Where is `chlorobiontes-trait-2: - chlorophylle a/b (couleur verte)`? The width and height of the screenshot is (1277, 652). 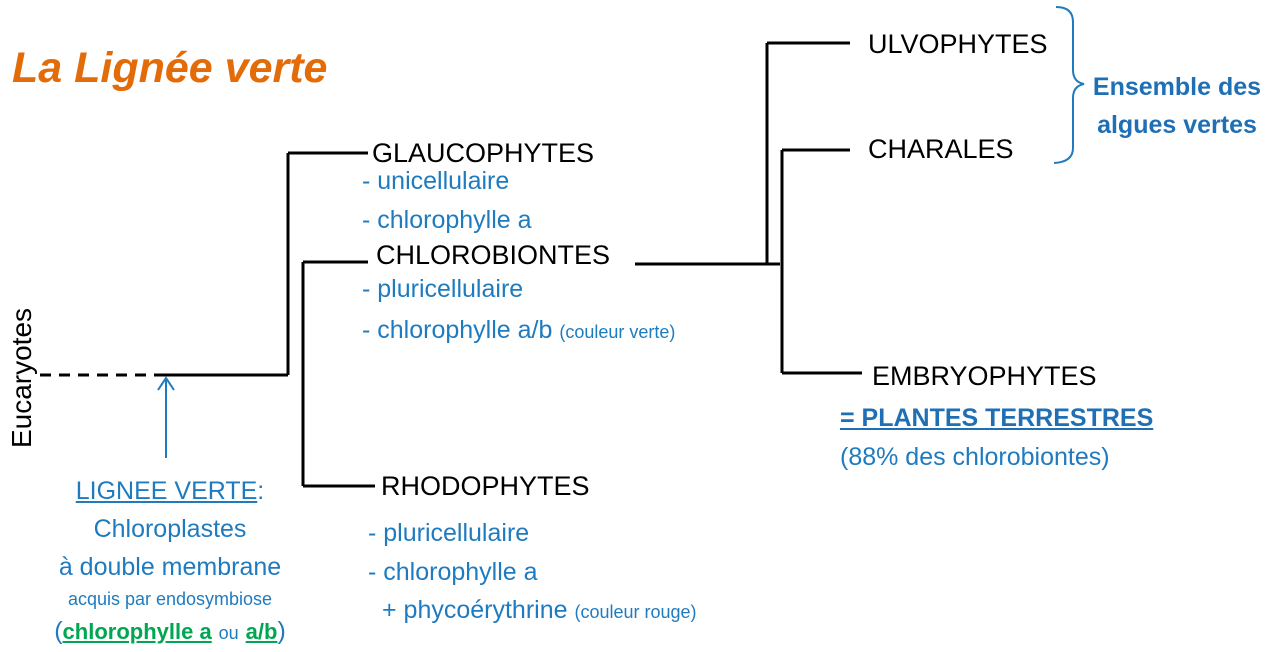
chlorobiontes-trait-2: - chlorophylle a/b (couleur verte) is located at coordinates (518, 330).